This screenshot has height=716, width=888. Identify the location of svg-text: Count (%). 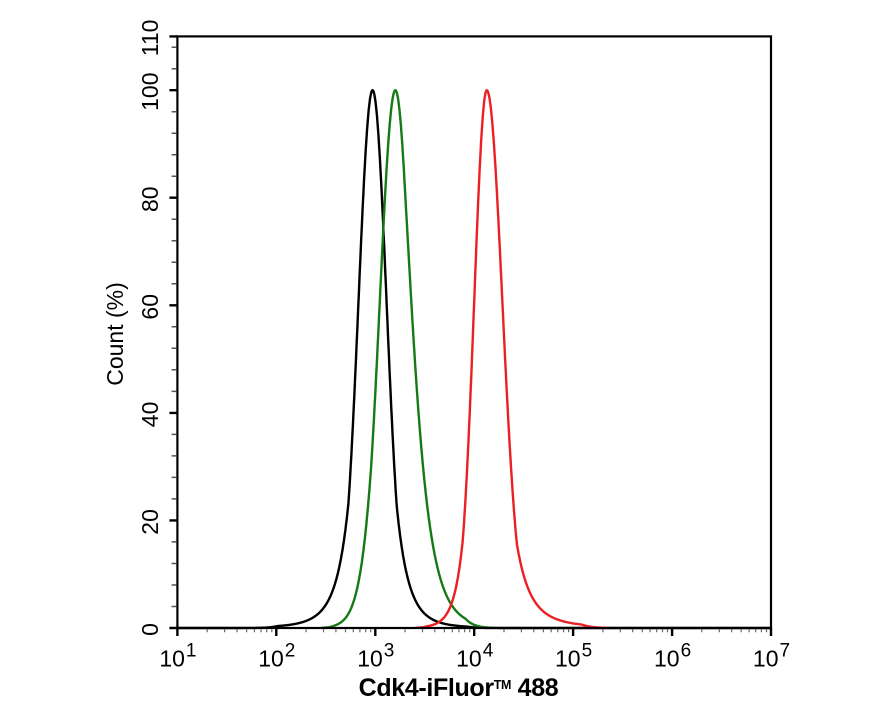
(115, 334).